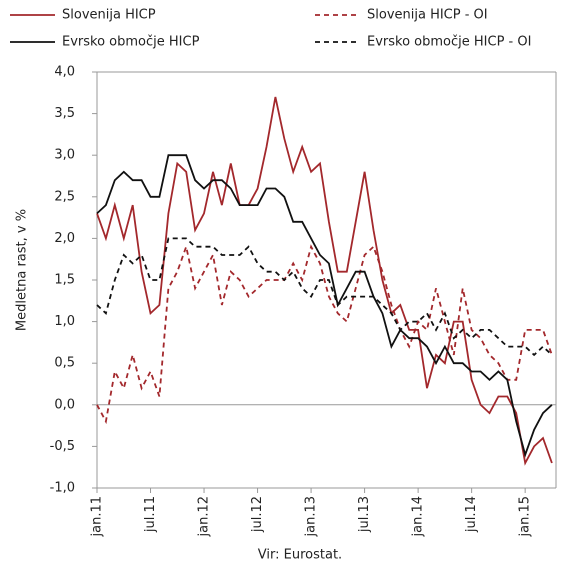 The width and height of the screenshot is (562, 565). What do you see at coordinates (62, 446) in the screenshot?
I see `y-tick-label: -0,5` at bounding box center [62, 446].